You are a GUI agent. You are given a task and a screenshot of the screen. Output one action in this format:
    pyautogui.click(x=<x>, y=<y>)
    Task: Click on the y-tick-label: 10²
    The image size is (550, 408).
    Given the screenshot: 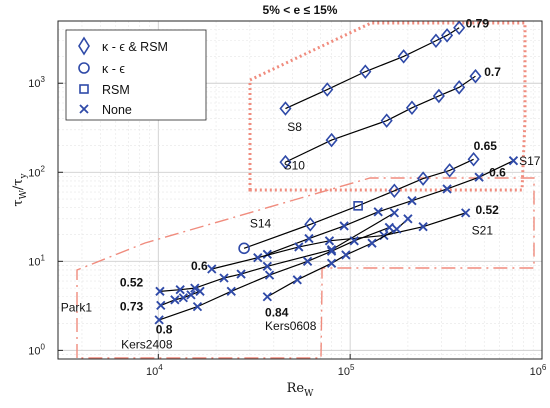 What is the action you would take?
    pyautogui.click(x=36, y=171)
    